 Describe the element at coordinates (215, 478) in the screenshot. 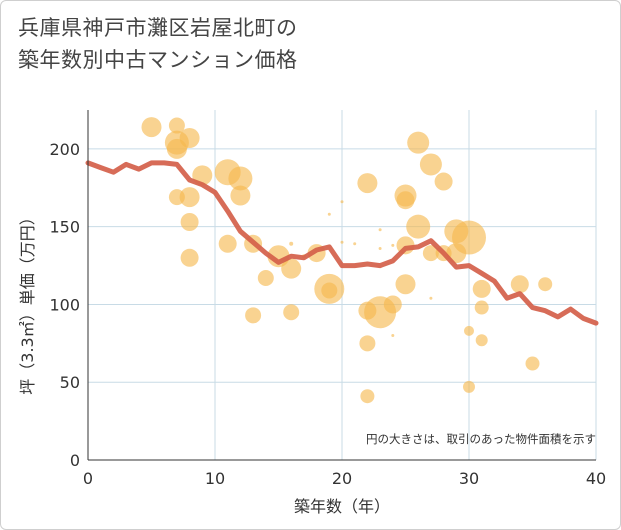

I see `x-tick-label: 10` at that location.